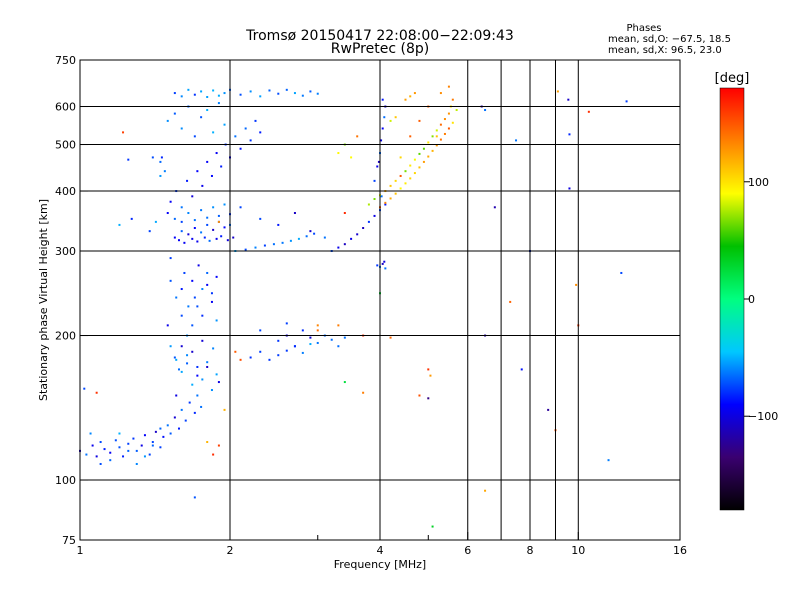  I want to click on colorbar: [deg] 100 0 −100, so click(746, 291).